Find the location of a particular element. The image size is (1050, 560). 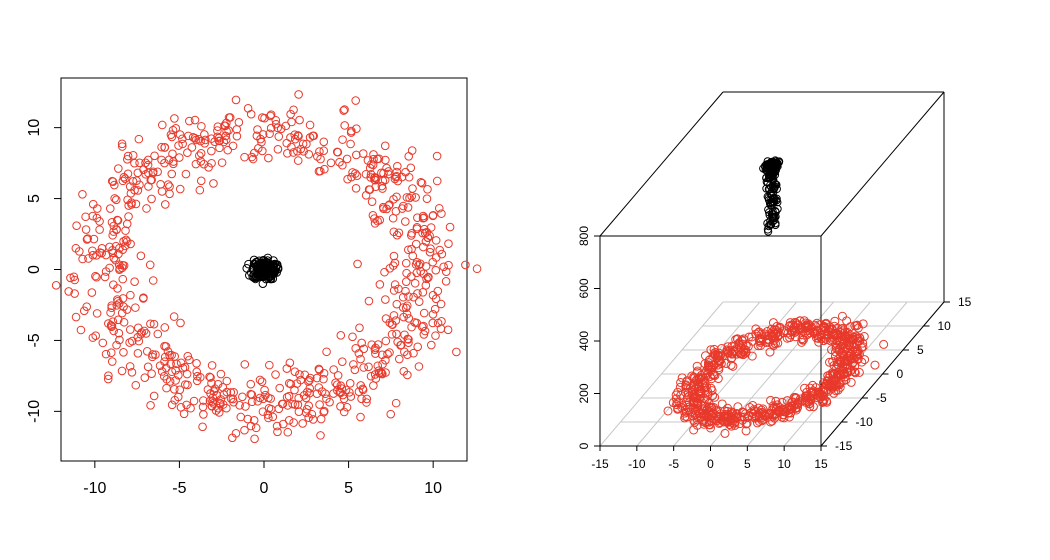

y-tick-label: 0 is located at coordinates (34, 269).